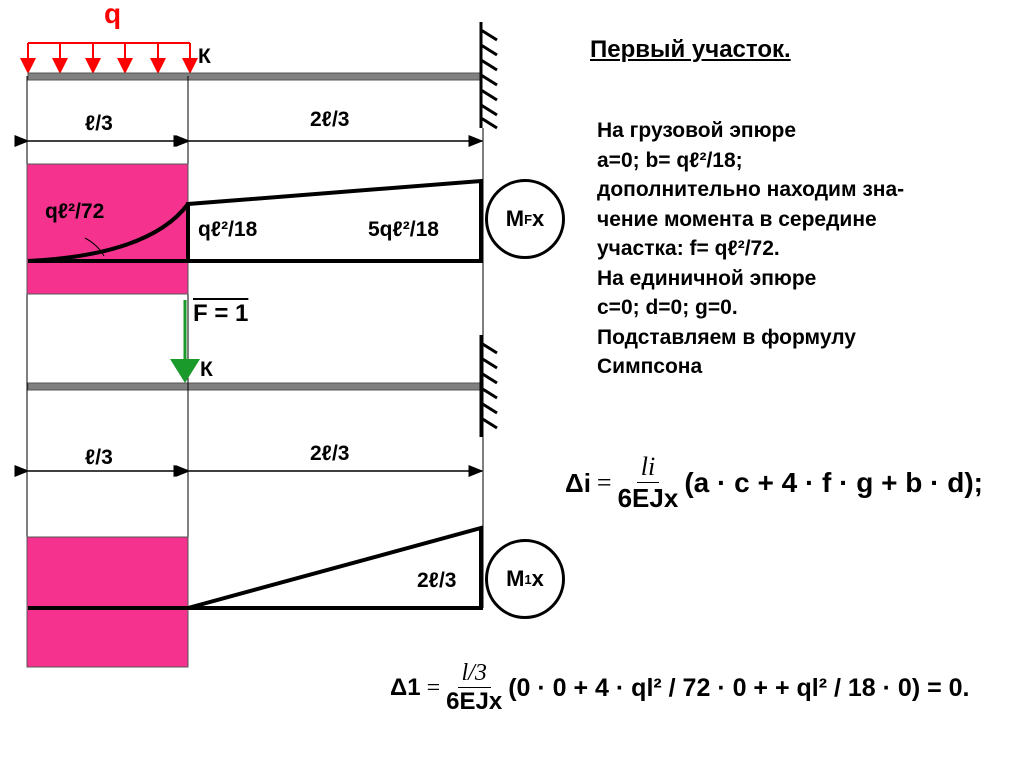 Image resolution: width=1024 pixels, height=767 pixels. What do you see at coordinates (221, 313) in the screenshot?
I see `unit-force-label: F = 1` at bounding box center [221, 313].